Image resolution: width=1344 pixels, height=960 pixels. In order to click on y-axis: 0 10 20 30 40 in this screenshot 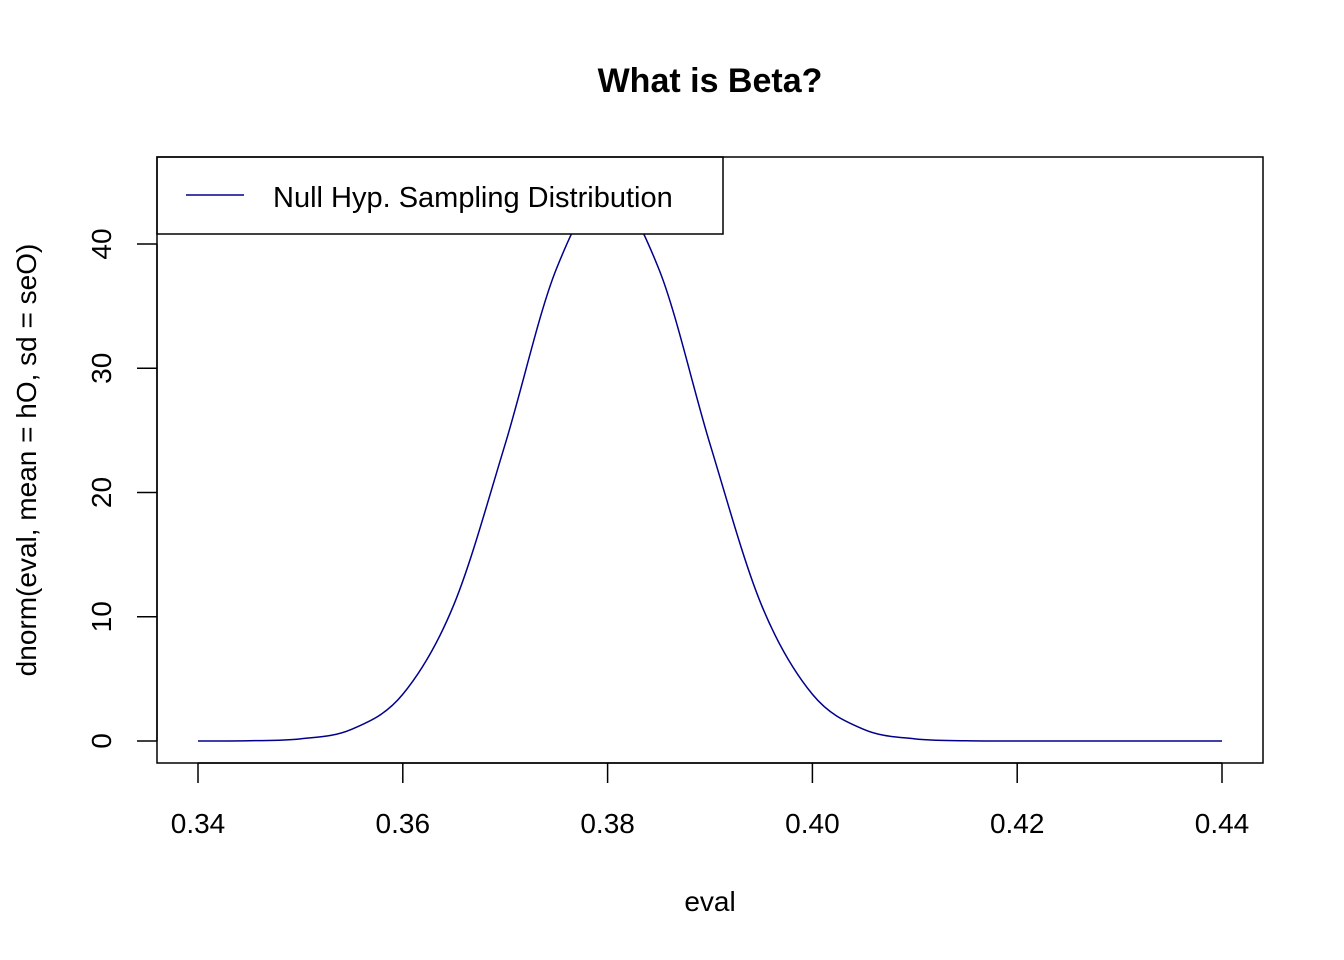, I will do `click(122, 488)`.